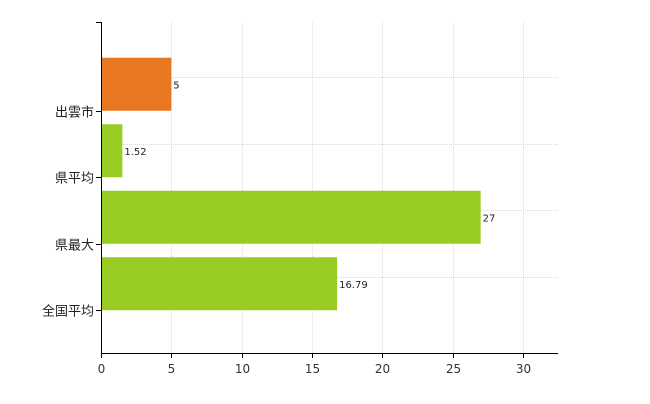 The height and width of the screenshot is (404, 650). What do you see at coordinates (102, 369) in the screenshot?
I see `x-tick-label: 0` at bounding box center [102, 369].